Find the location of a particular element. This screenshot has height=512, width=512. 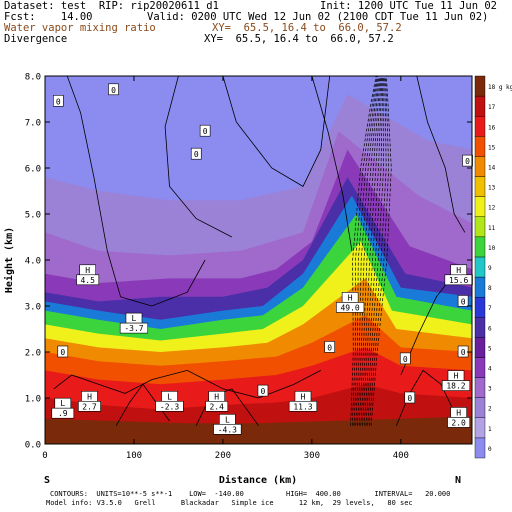

extremum-kind-8: L is located at coordinates (227, 419).